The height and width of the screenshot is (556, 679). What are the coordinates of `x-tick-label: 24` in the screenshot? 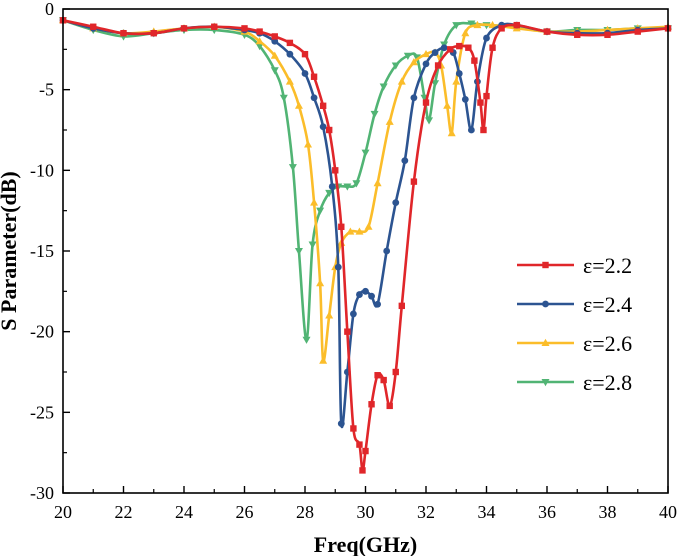 It's located at (184, 512).